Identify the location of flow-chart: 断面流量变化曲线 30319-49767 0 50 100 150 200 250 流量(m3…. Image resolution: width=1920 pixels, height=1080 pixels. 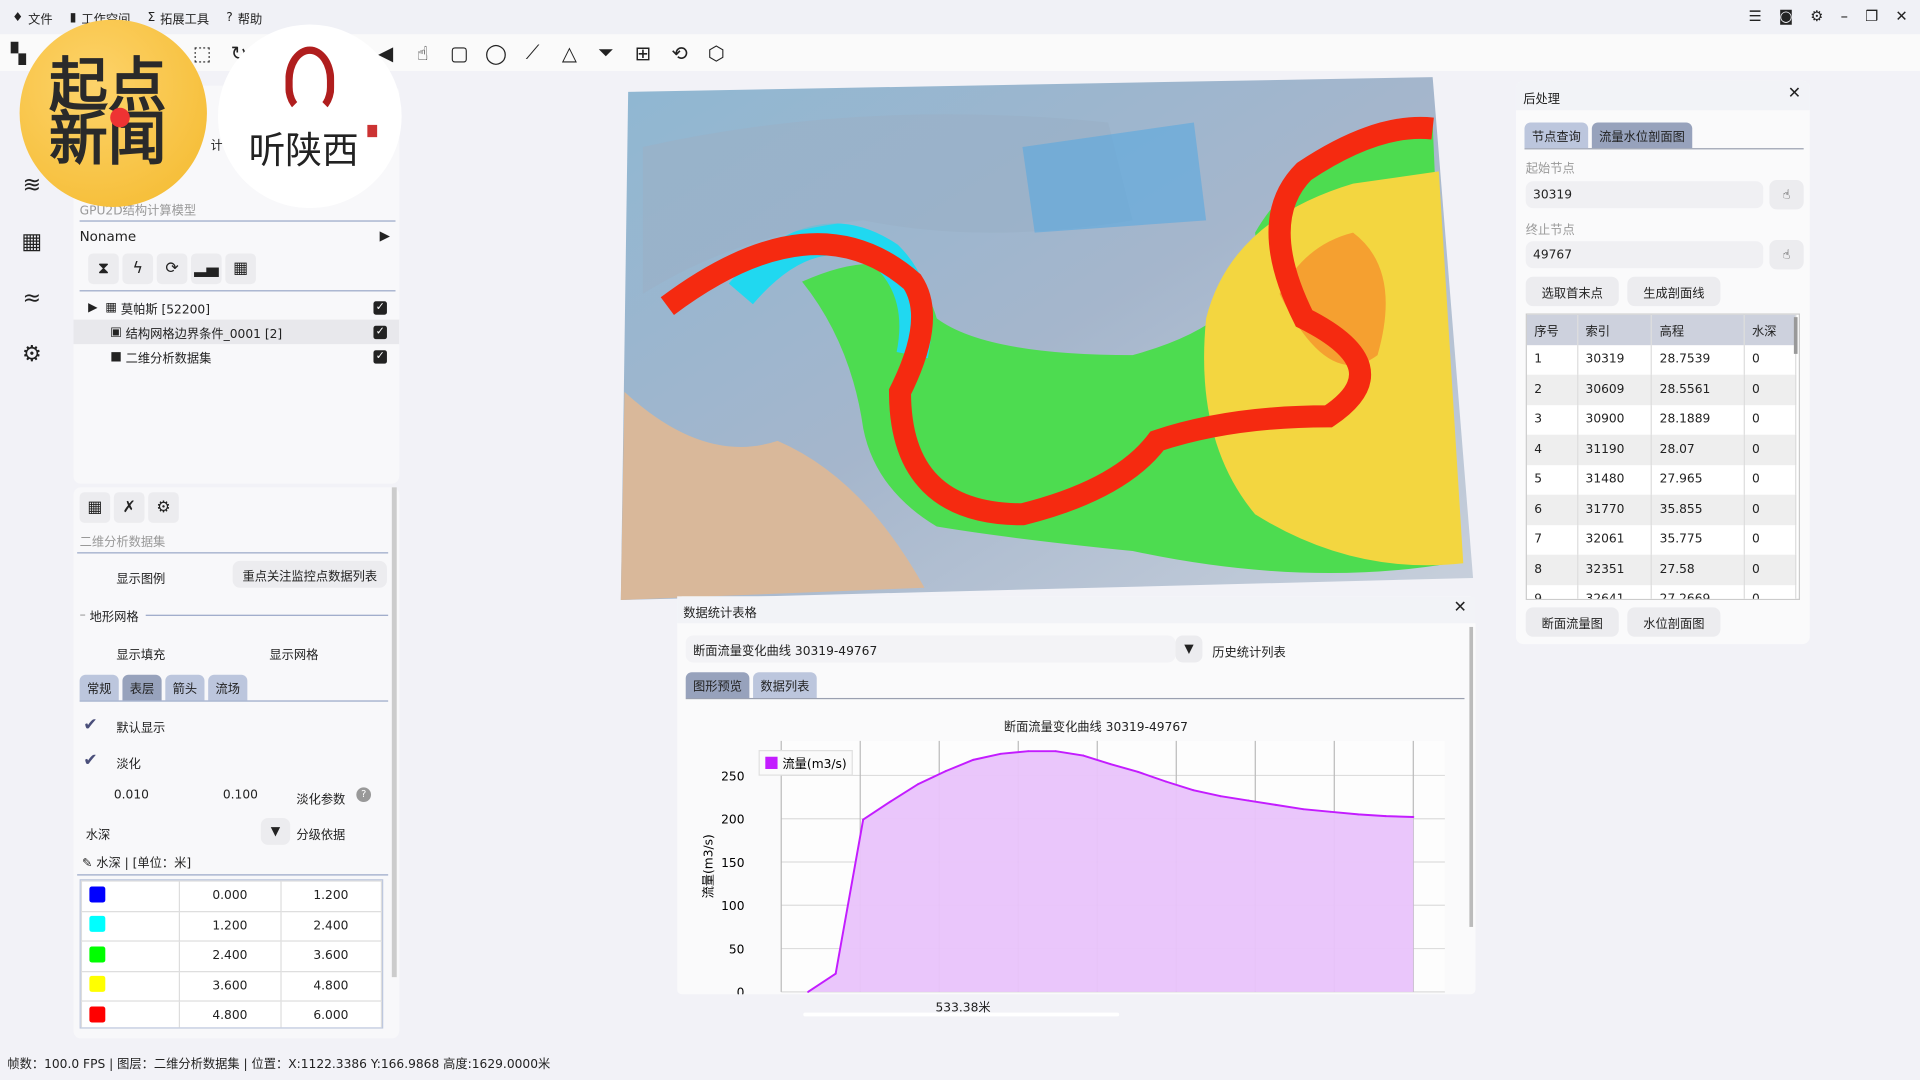
(1073, 856).